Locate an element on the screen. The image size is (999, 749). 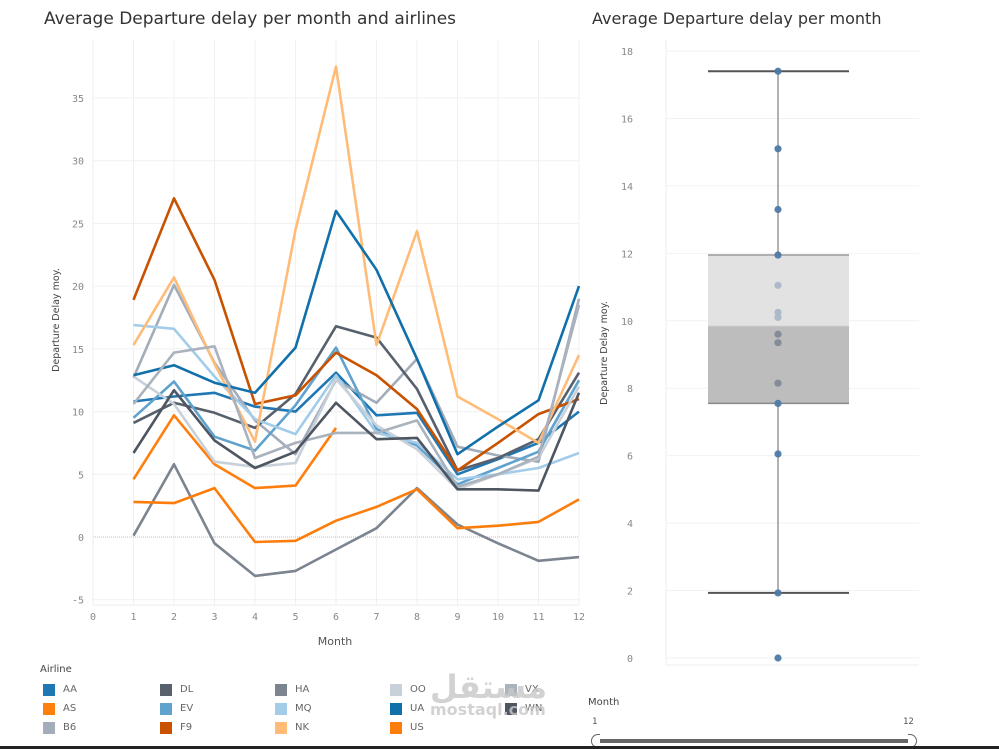
box-y-tick-label: 4 is located at coordinates (630, 524).